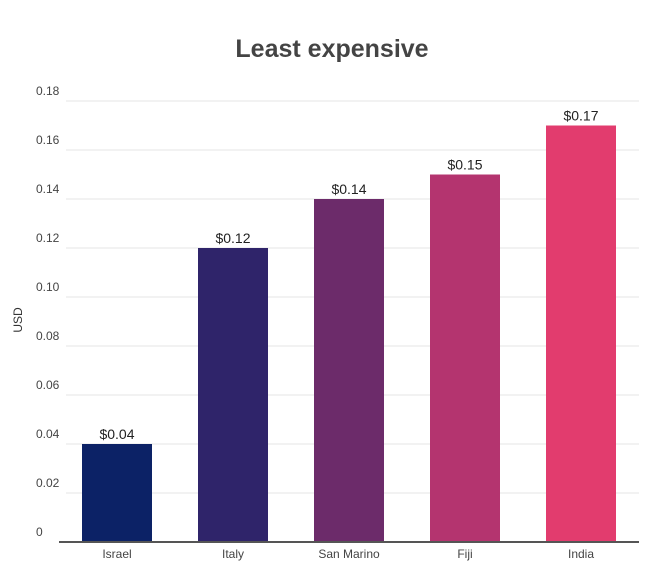 This screenshot has width=660, height=572. Describe the element at coordinates (39, 532) in the screenshot. I see `y-tick-label: 0` at that location.